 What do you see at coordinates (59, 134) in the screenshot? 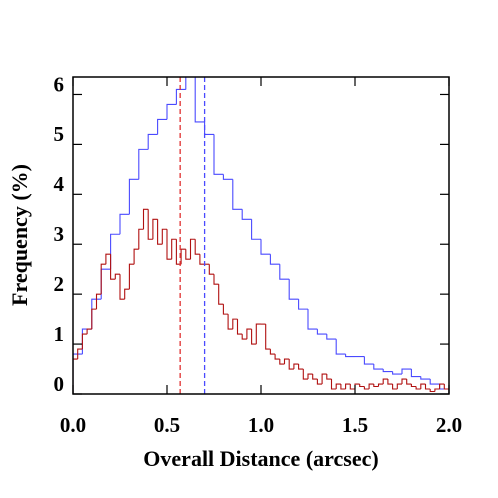
I see `y-tick-label: 5` at bounding box center [59, 134].